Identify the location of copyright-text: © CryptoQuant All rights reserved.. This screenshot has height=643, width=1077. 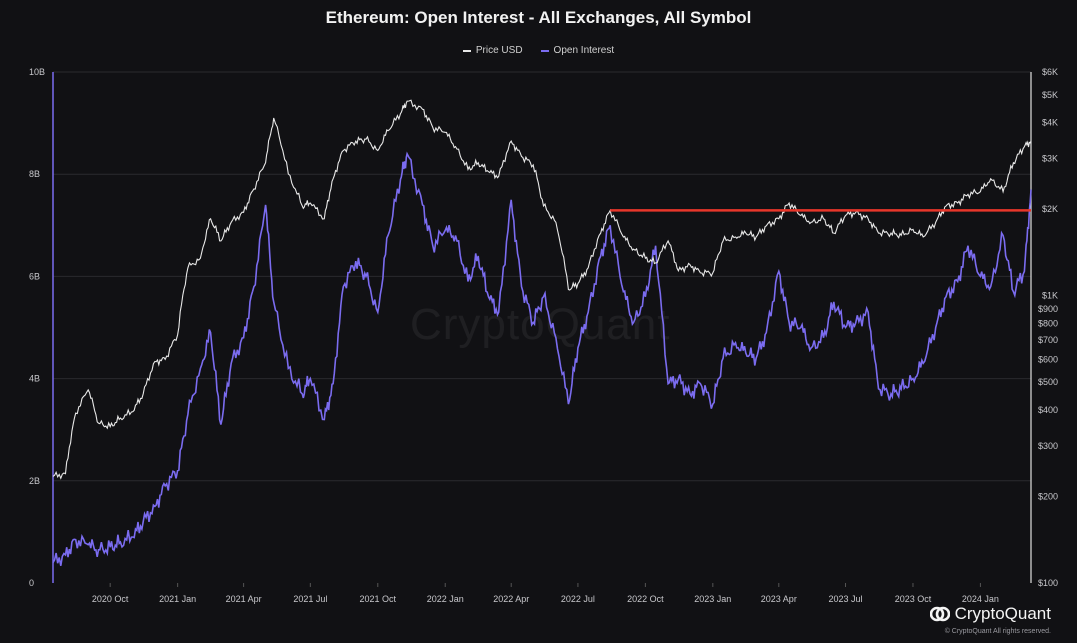
(997, 631).